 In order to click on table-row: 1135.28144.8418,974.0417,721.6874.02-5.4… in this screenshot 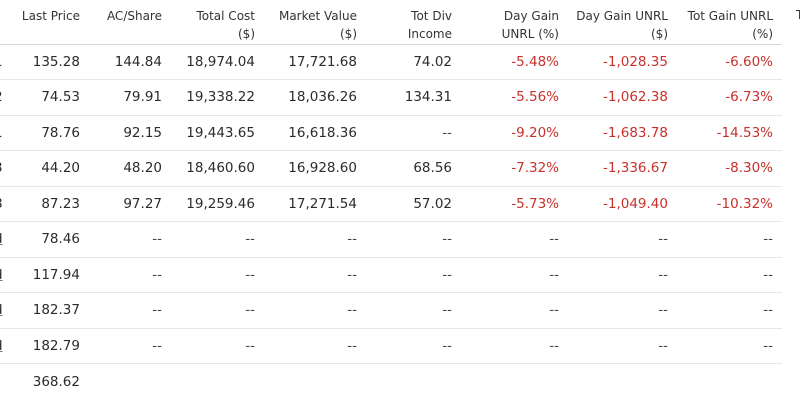, I will do `click(391, 61)`.